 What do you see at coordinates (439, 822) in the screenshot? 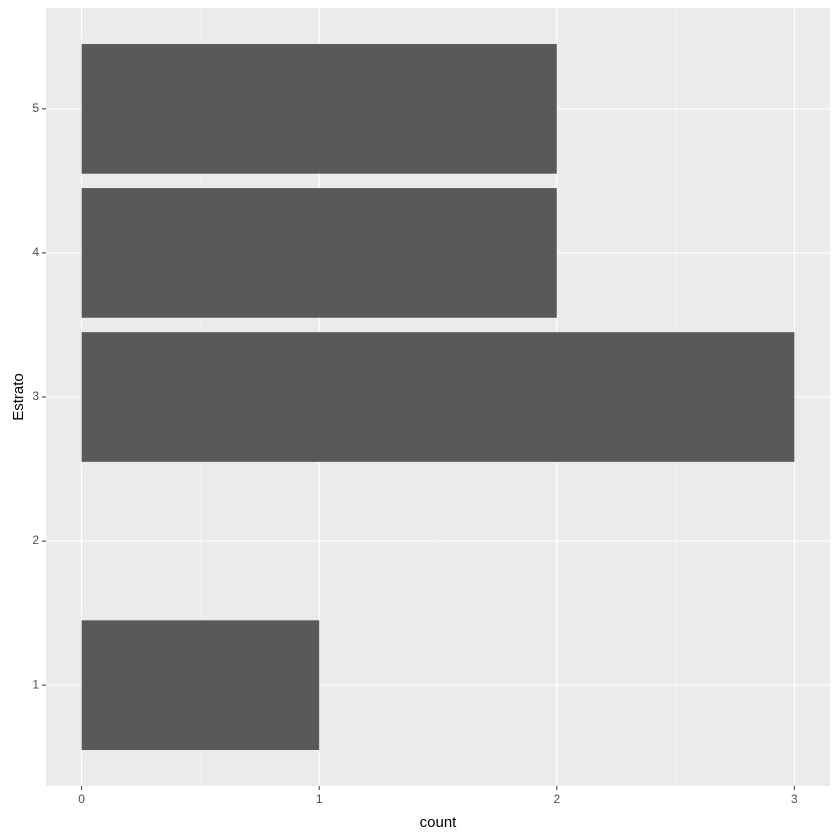
I see `x-axis-title: count` at bounding box center [439, 822].